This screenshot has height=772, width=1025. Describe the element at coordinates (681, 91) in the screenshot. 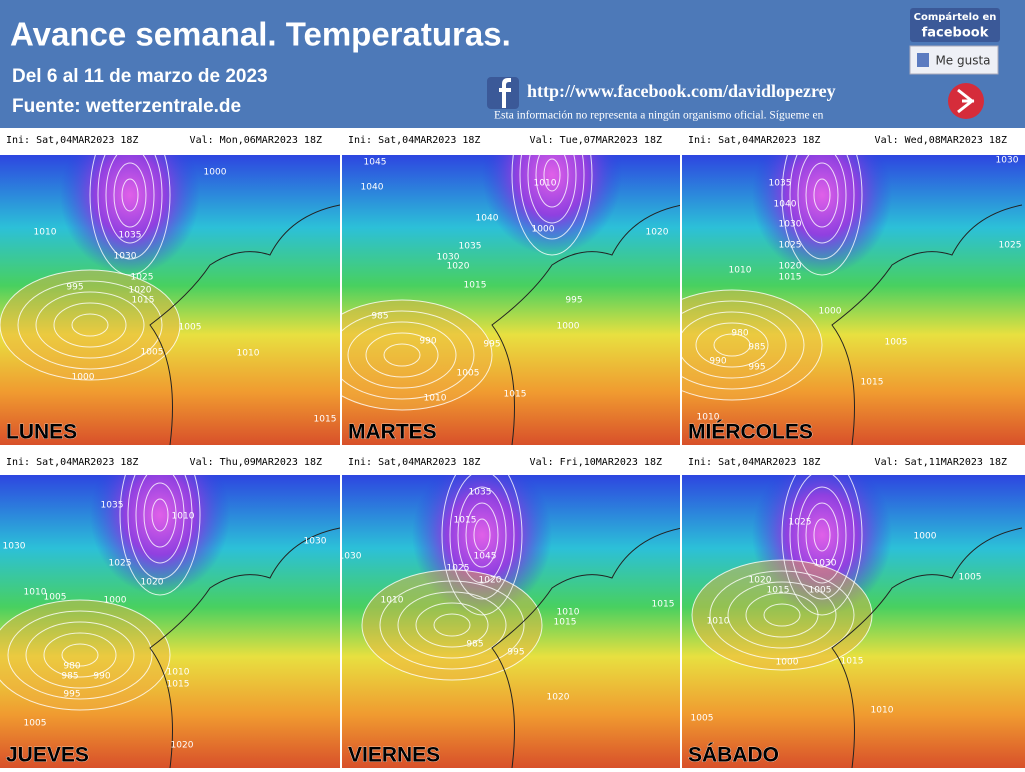

I see `facebook-url: http://www.facebook.com/davidlopezrey` at that location.